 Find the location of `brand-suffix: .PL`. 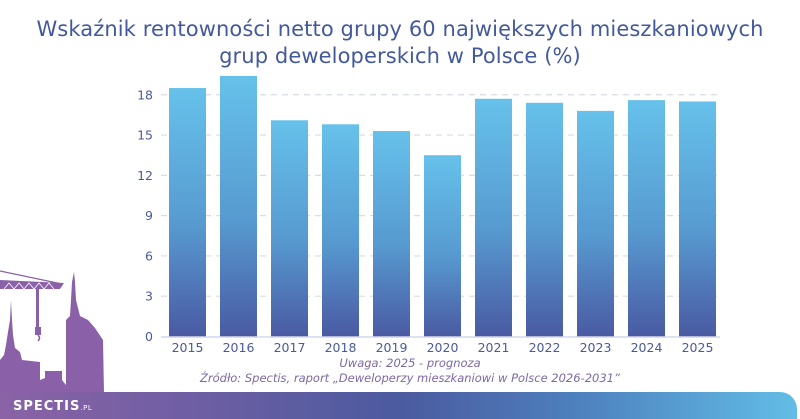

brand-suffix: .PL is located at coordinates (86, 408).